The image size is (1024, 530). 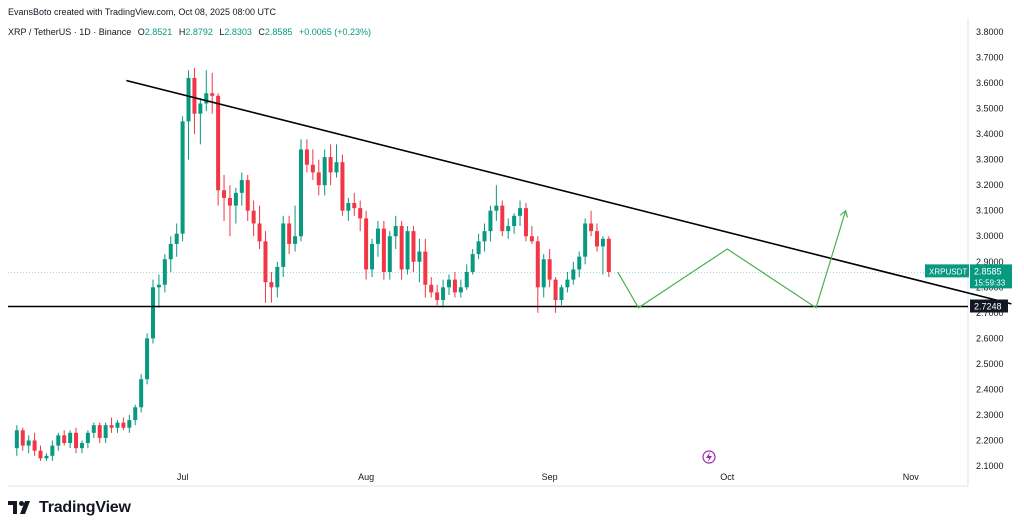 What do you see at coordinates (990, 338) in the screenshot?
I see `y-tick-label: 2.6000` at bounding box center [990, 338].